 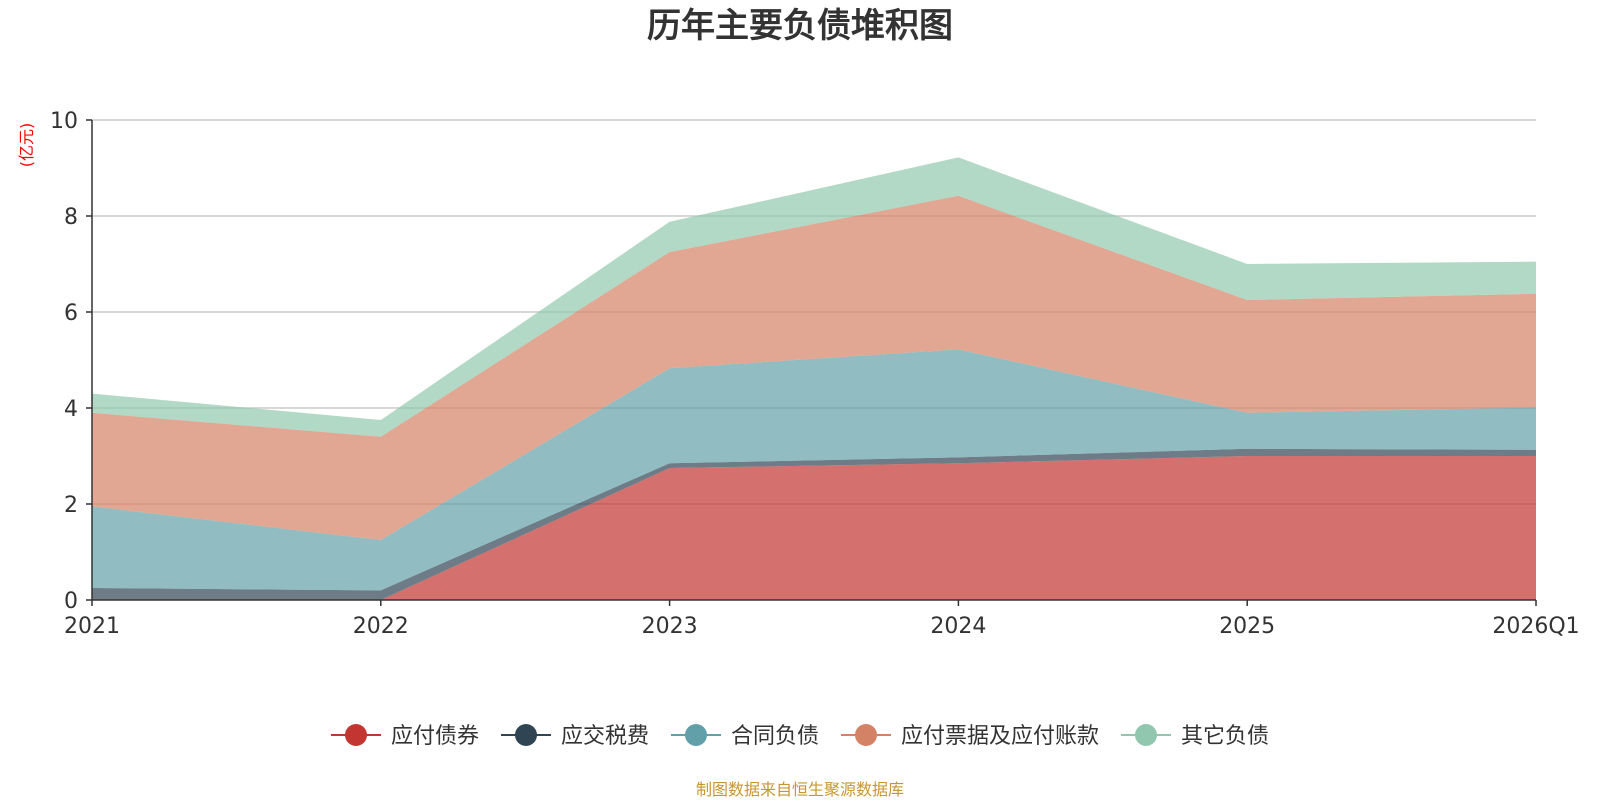 I want to click on x-tick-label: 2022, so click(x=381, y=626).